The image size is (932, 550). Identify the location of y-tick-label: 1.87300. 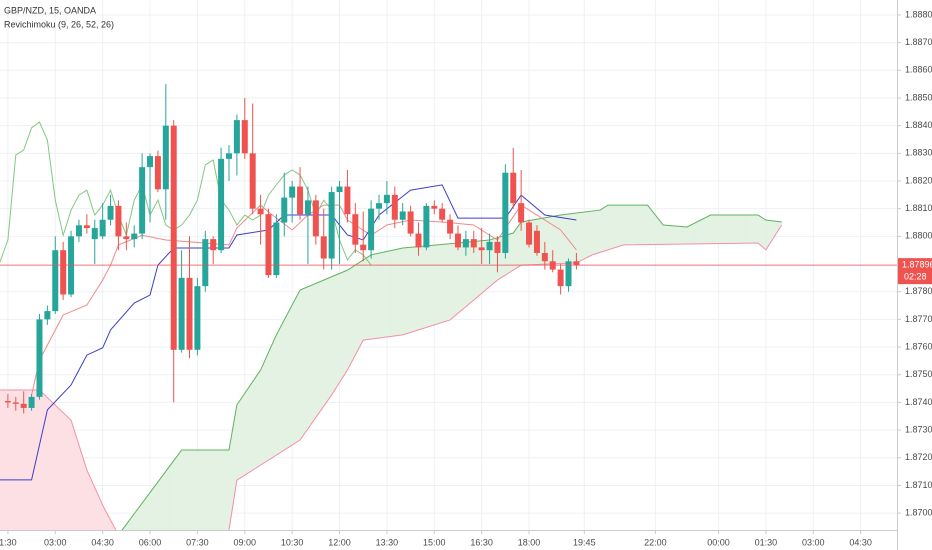
(918, 429).